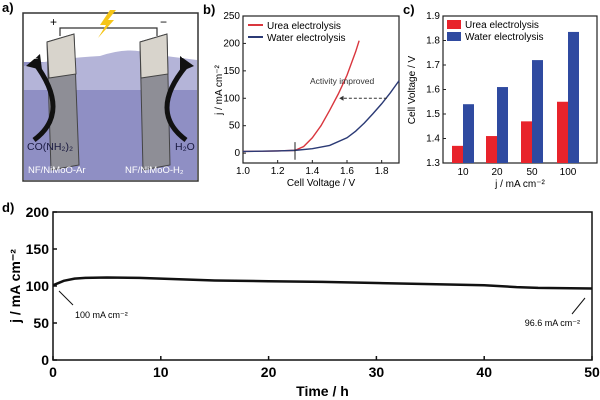 Image resolution: width=600 pixels, height=400 pixels. I want to click on x-tick-label: 30, so click(377, 372).